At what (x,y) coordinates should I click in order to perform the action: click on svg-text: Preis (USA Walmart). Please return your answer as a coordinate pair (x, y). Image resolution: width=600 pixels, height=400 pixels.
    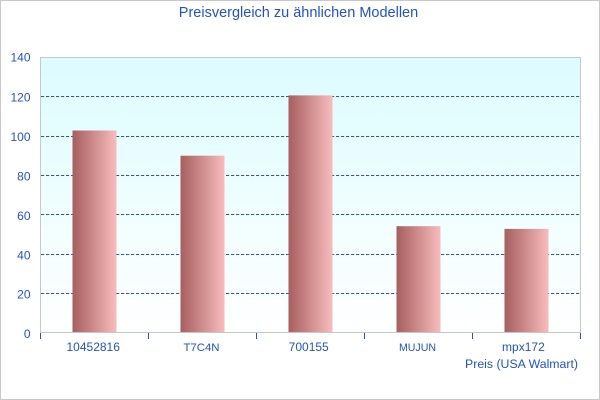
    Looking at the image, I should click on (521, 364).